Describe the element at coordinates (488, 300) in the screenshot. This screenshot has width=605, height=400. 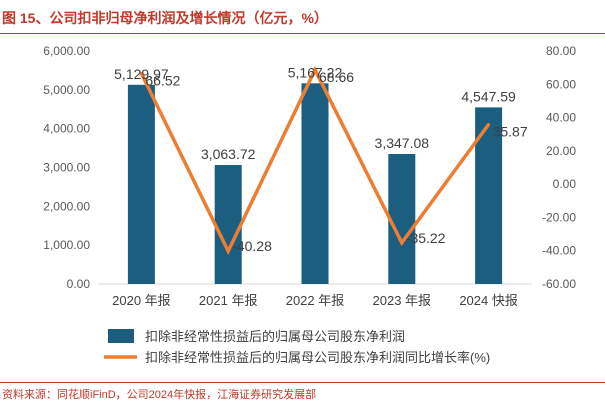
I see `x-tick-label: 2024 快报` at that location.